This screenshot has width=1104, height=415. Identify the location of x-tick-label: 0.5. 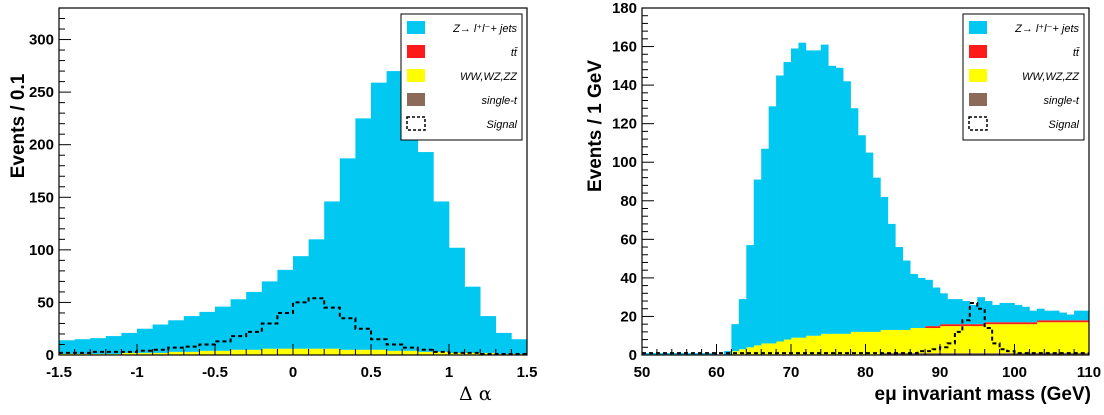
(371, 372).